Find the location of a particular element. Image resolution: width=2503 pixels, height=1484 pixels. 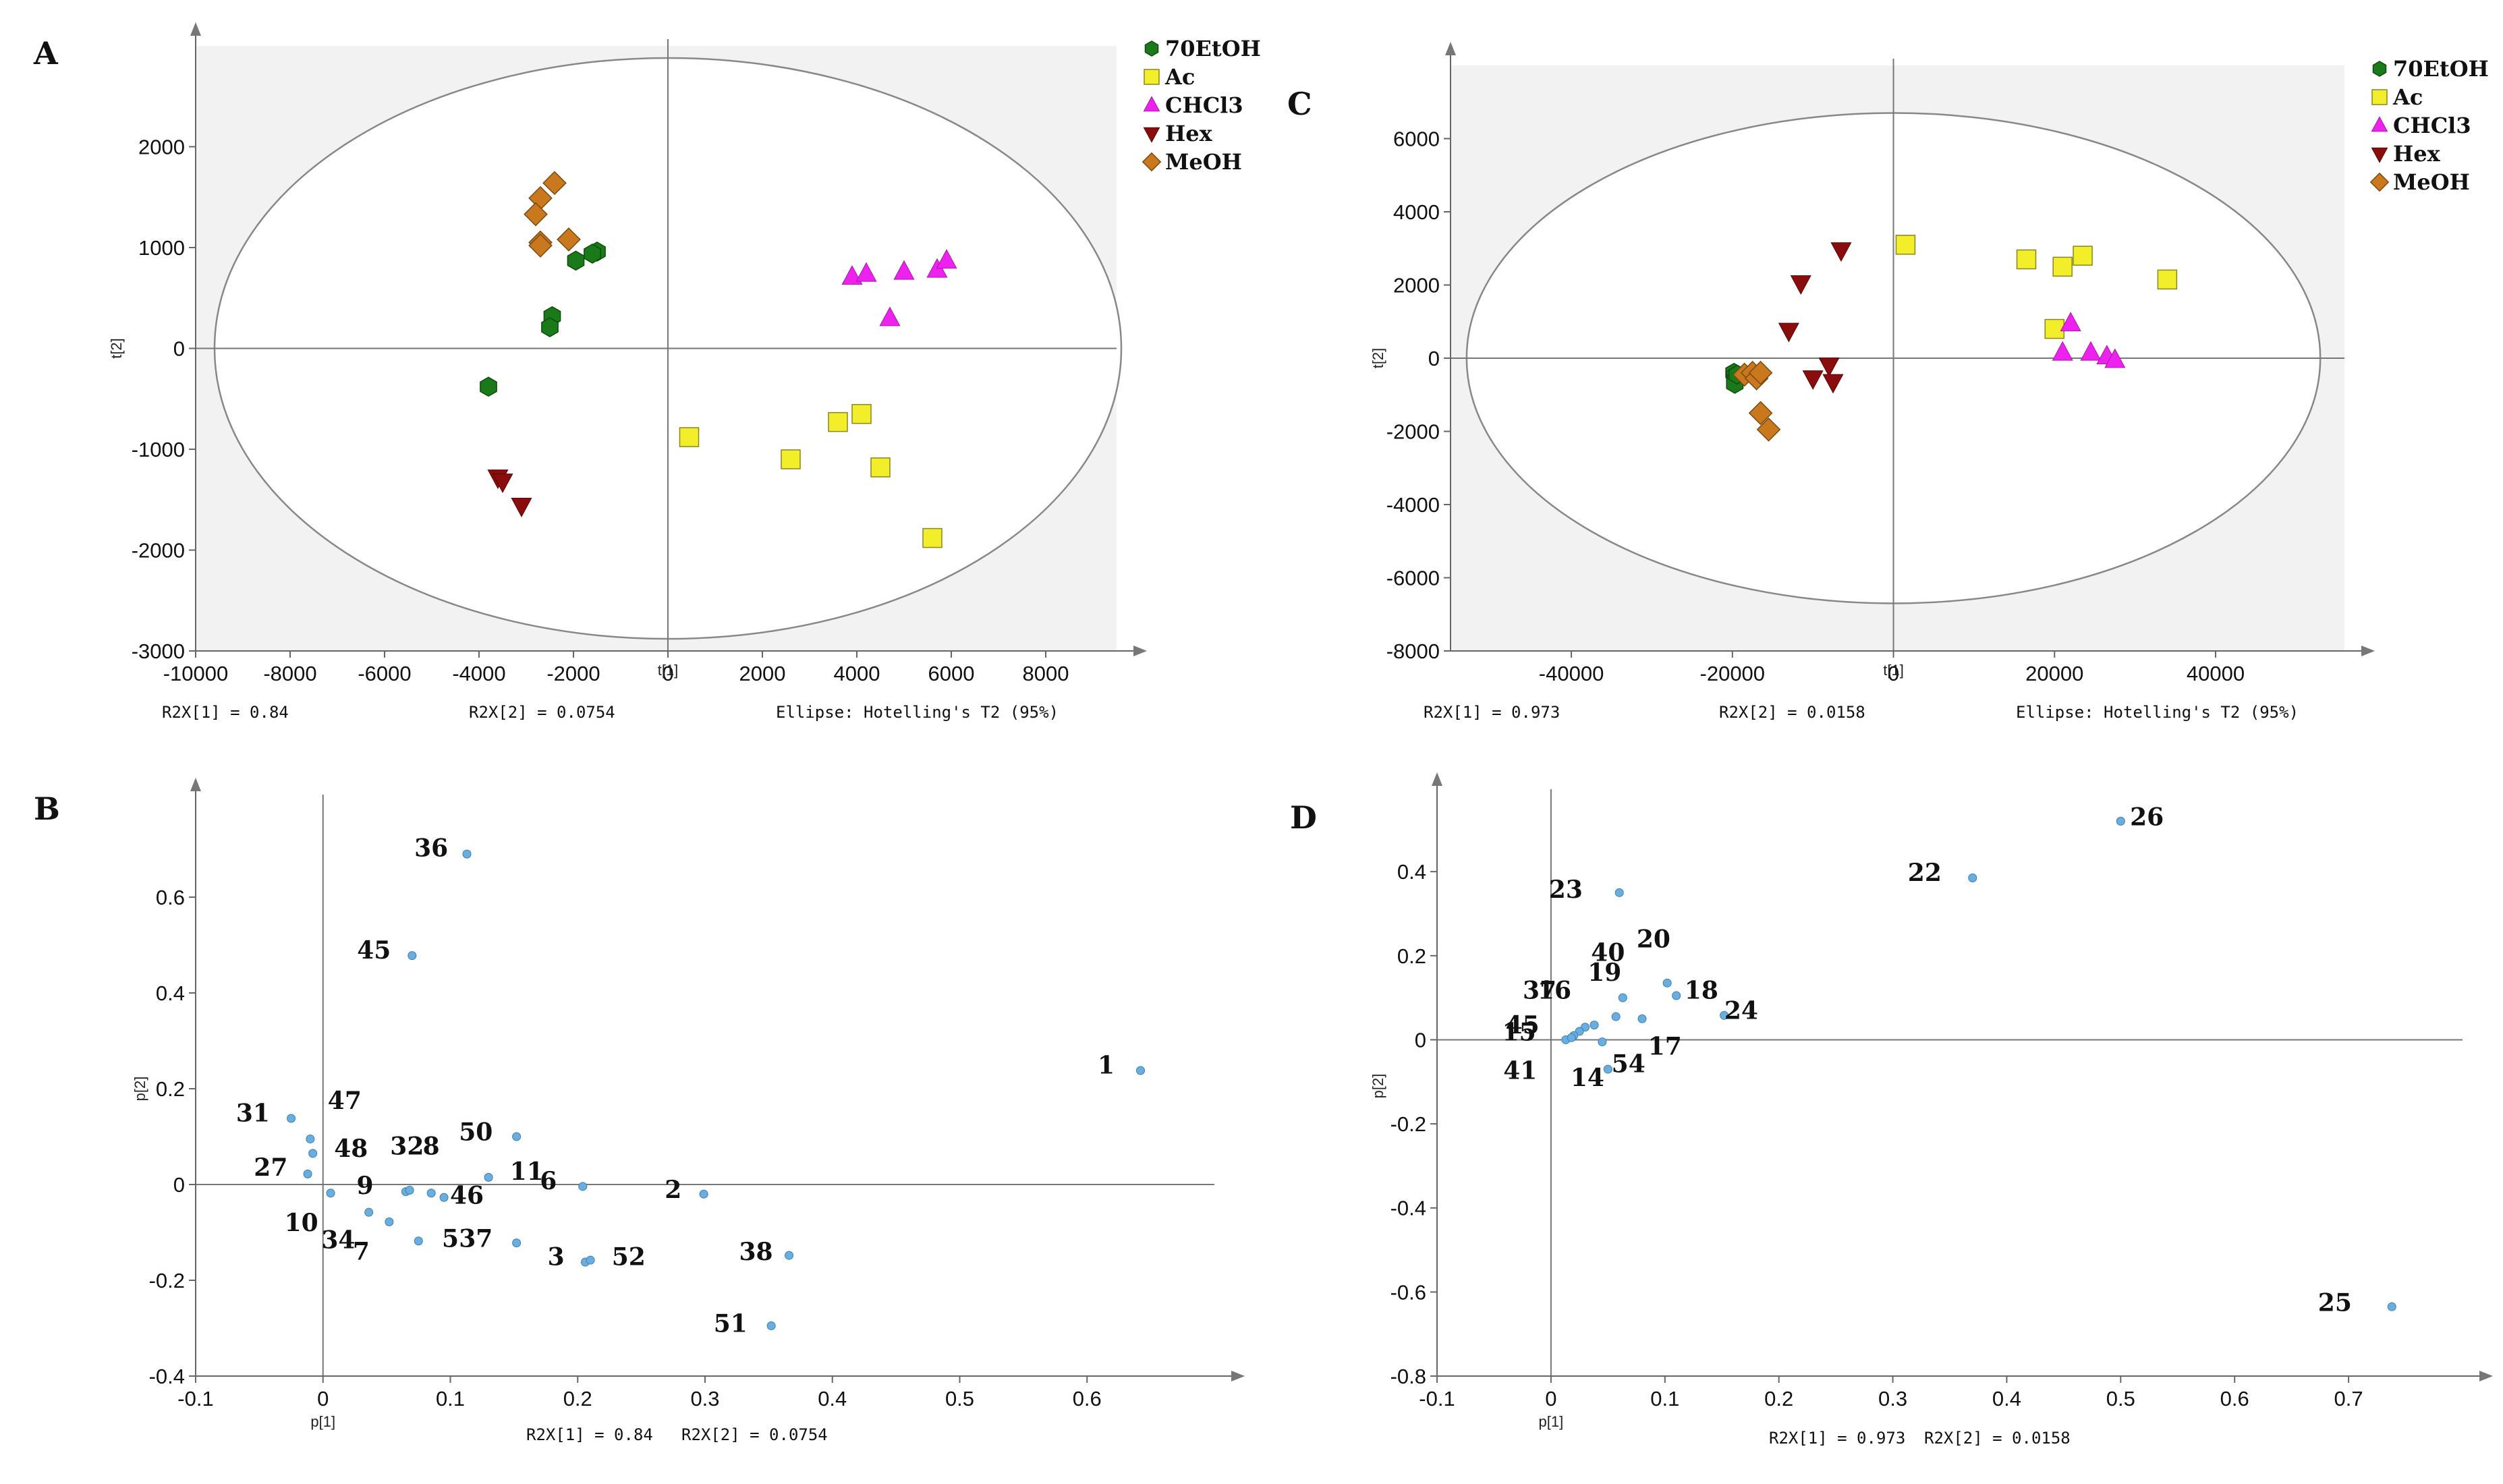

point-label: 20 is located at coordinates (1654, 939).